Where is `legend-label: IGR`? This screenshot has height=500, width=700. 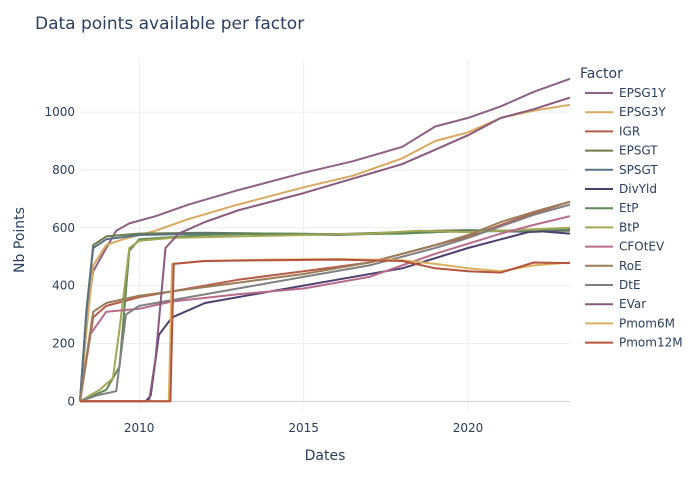
legend-label: IGR is located at coordinates (629, 131).